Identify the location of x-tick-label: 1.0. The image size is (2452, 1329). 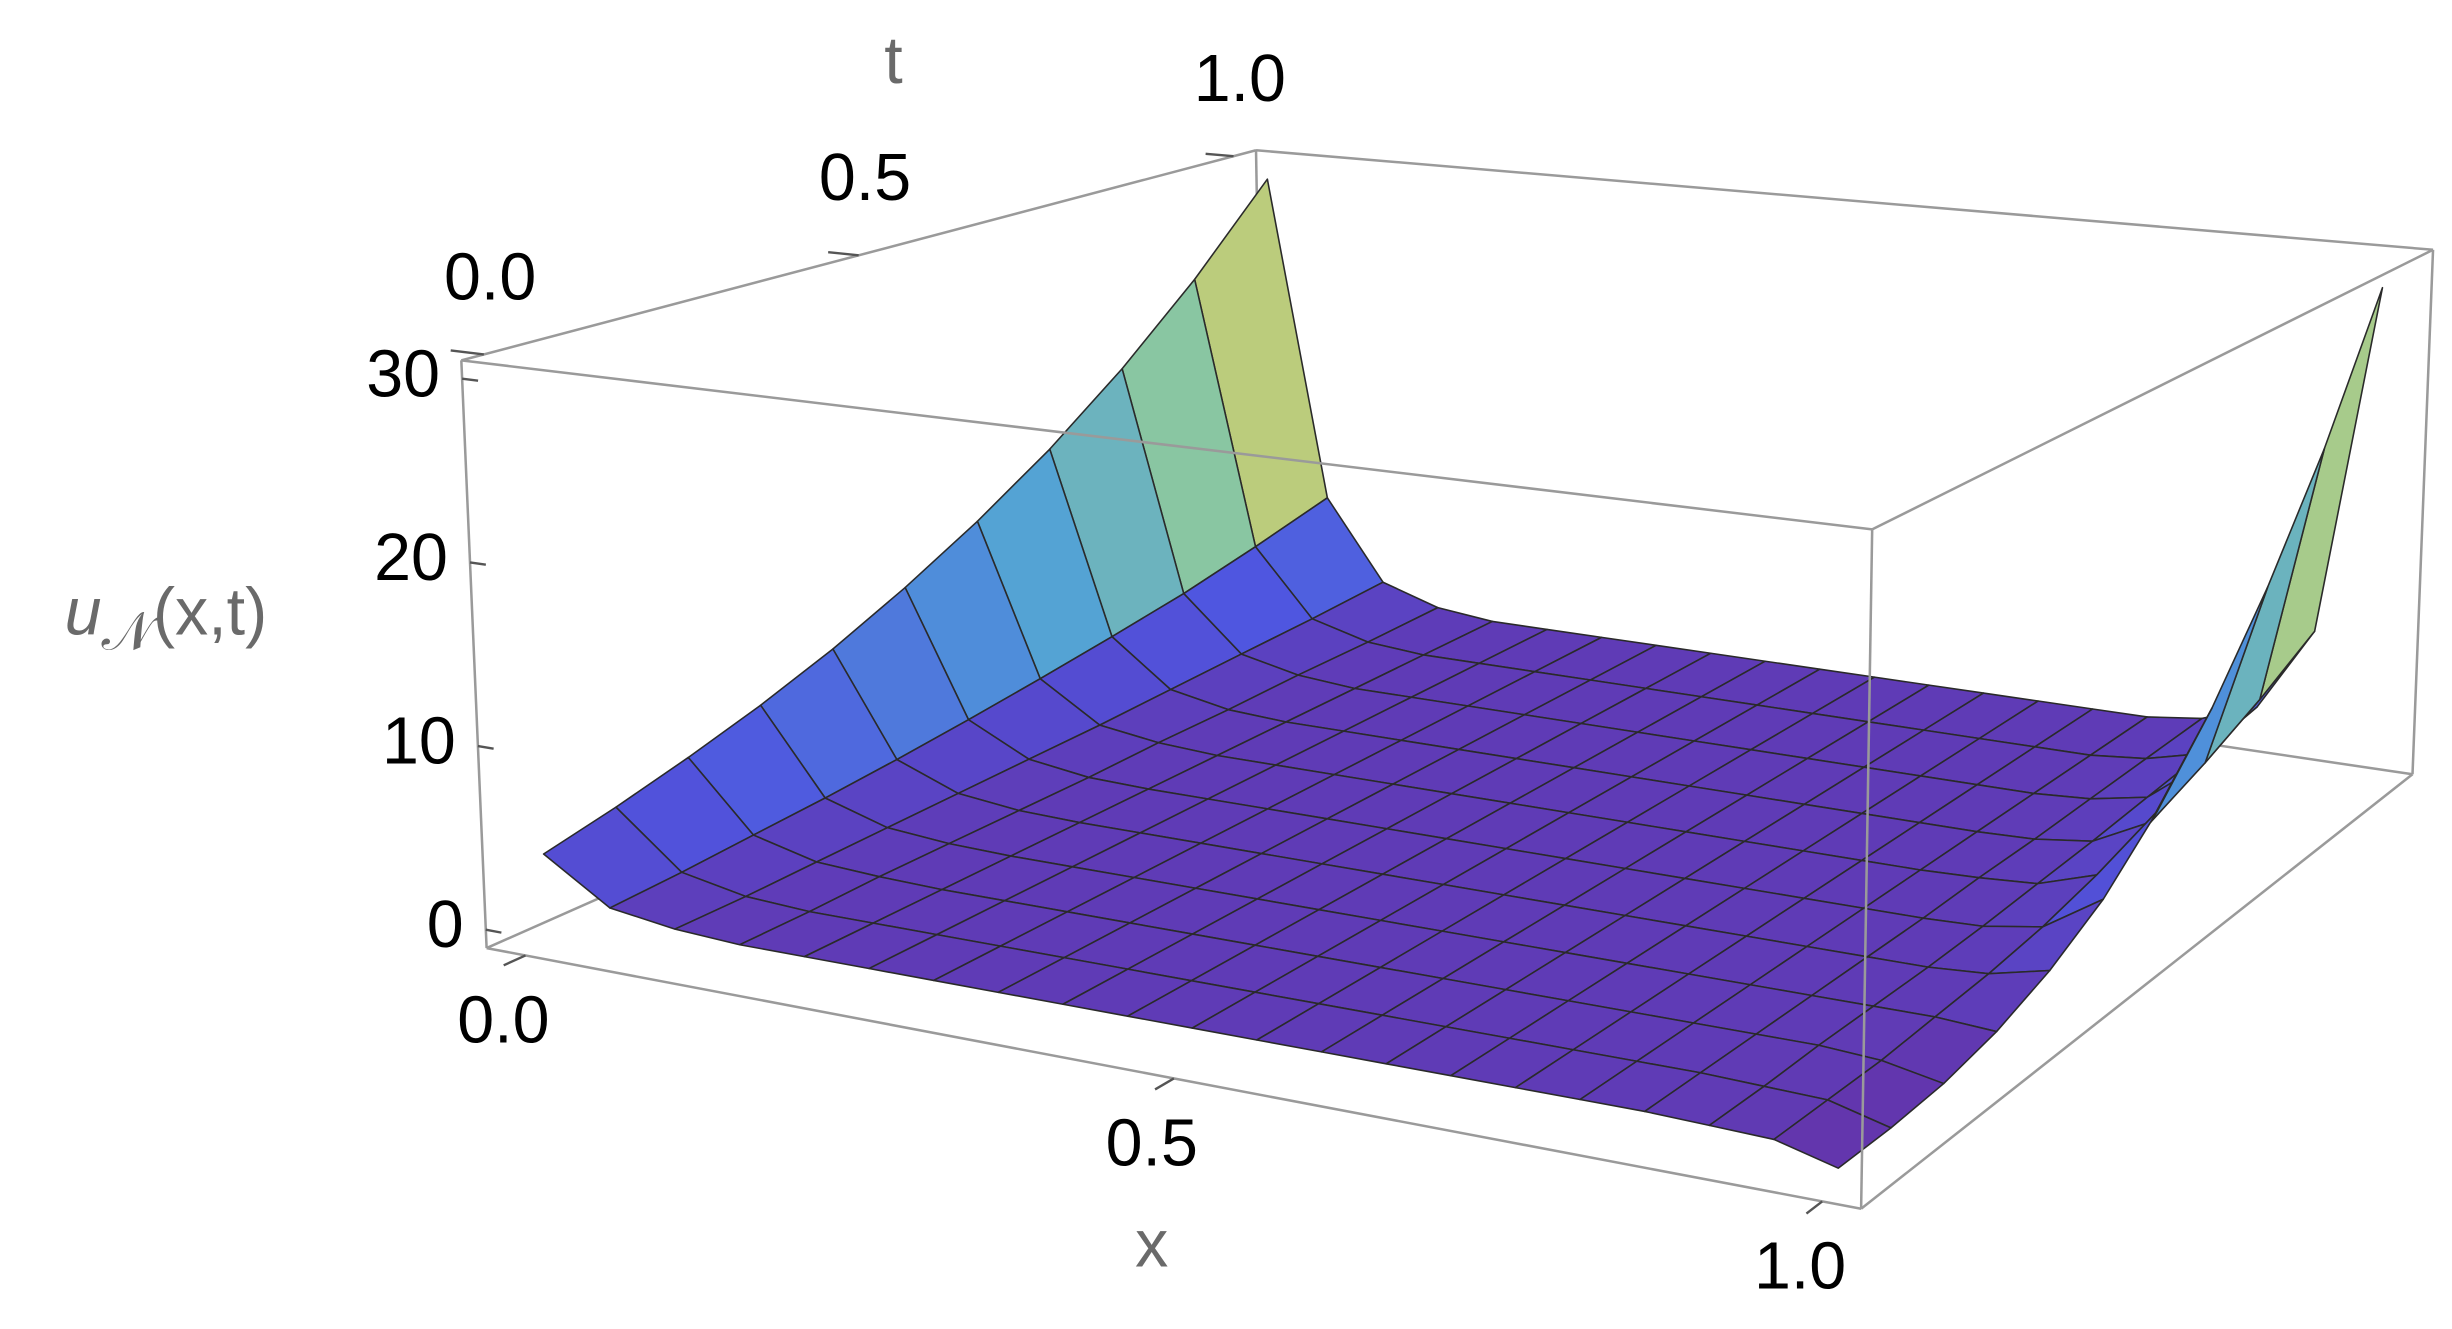
(1800, 1266).